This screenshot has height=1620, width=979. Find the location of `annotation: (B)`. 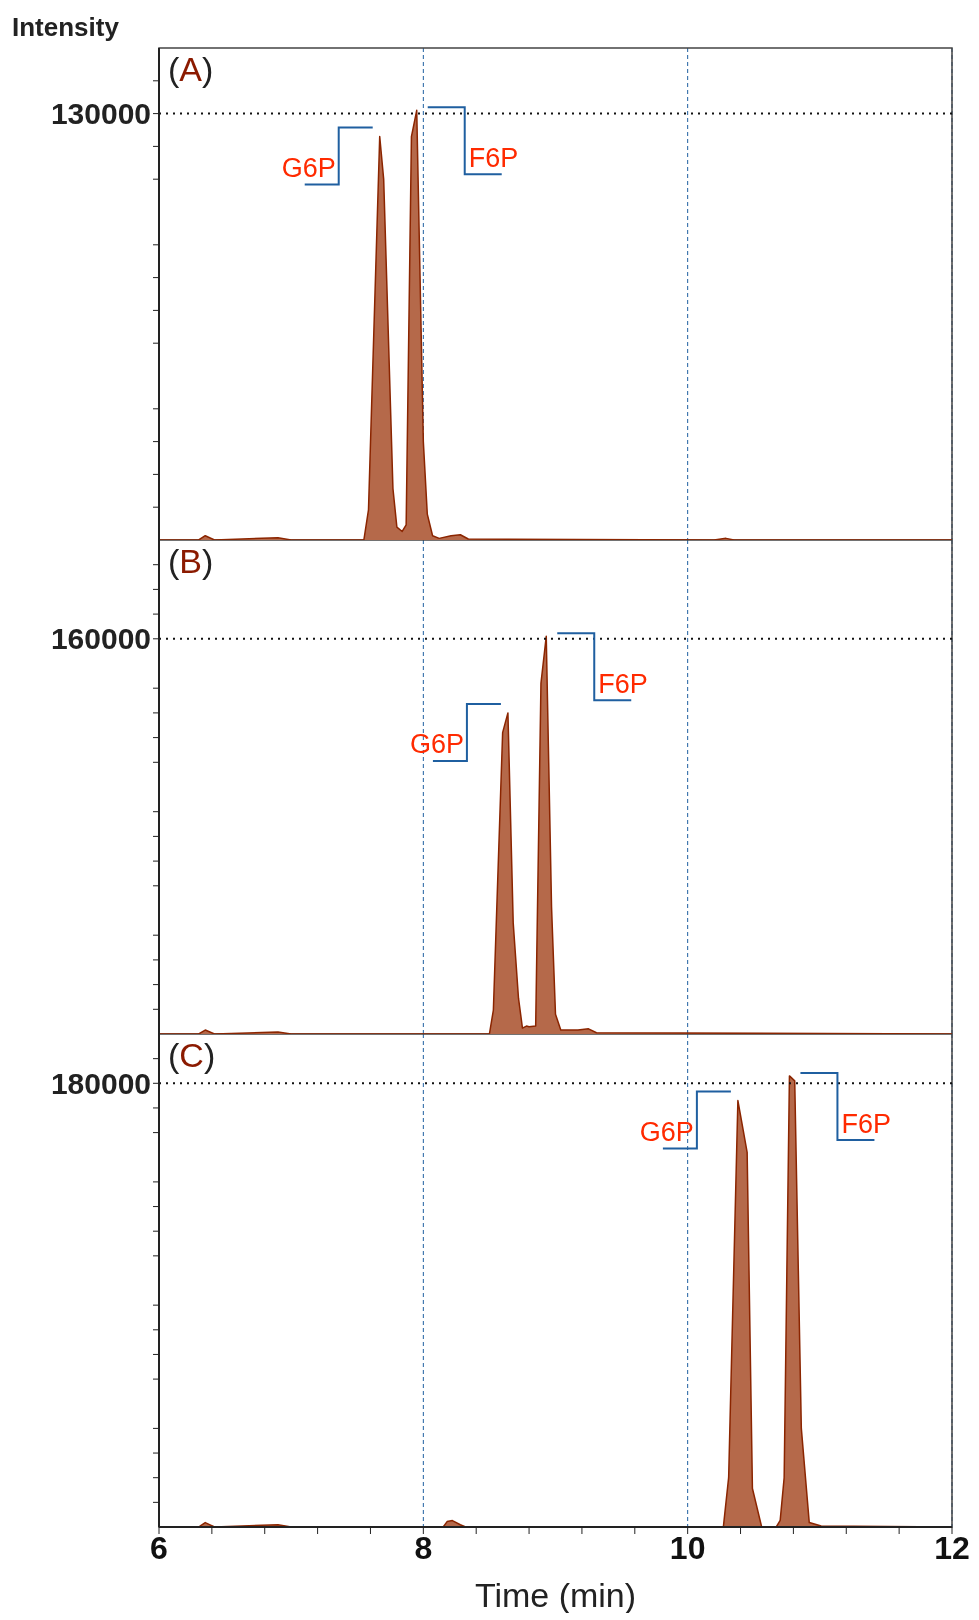

annotation: (B) is located at coordinates (191, 561).